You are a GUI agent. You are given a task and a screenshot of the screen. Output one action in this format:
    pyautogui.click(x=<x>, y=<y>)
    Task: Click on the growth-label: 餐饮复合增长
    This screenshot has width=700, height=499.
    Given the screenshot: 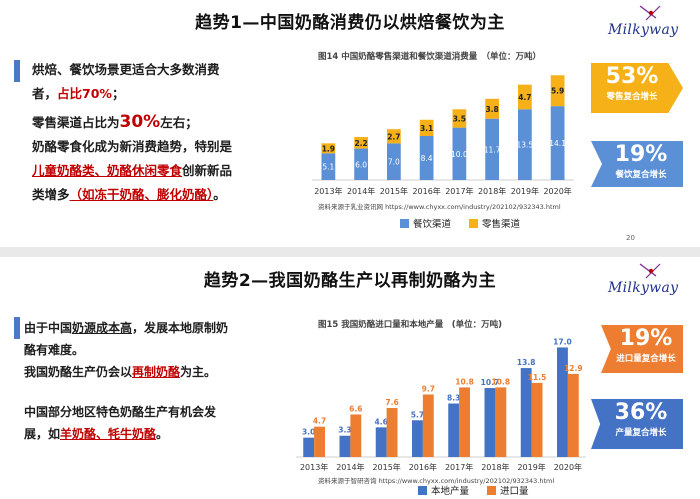 What is the action you would take?
    pyautogui.click(x=641, y=175)
    